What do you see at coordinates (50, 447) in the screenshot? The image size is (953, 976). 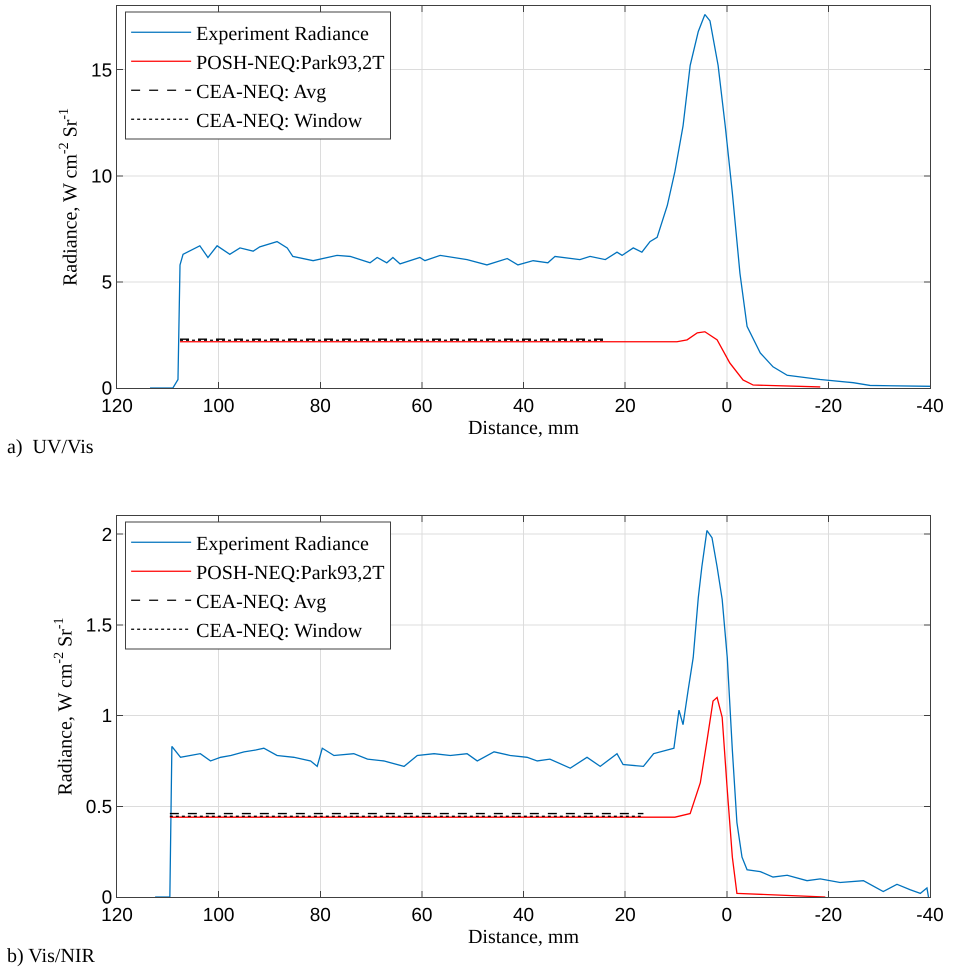 I see `text: a) UV/Vis` at bounding box center [50, 447].